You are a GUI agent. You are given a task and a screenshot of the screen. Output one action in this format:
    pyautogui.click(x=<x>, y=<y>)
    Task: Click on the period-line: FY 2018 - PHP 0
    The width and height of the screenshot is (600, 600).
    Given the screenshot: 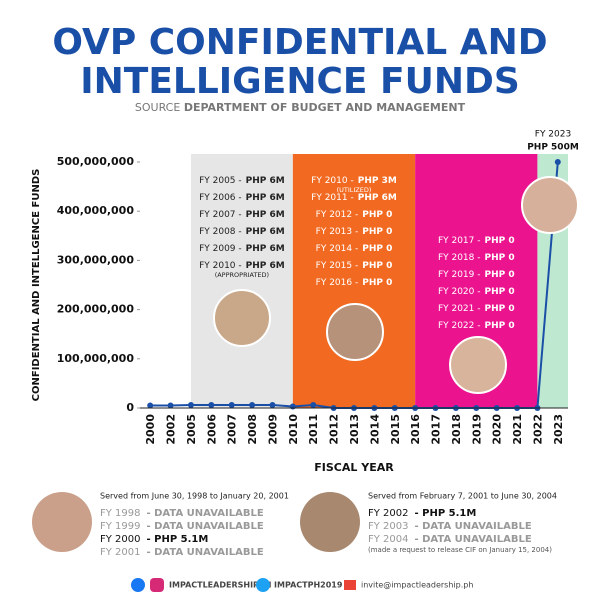 What is the action you would take?
    pyautogui.click(x=476, y=258)
    